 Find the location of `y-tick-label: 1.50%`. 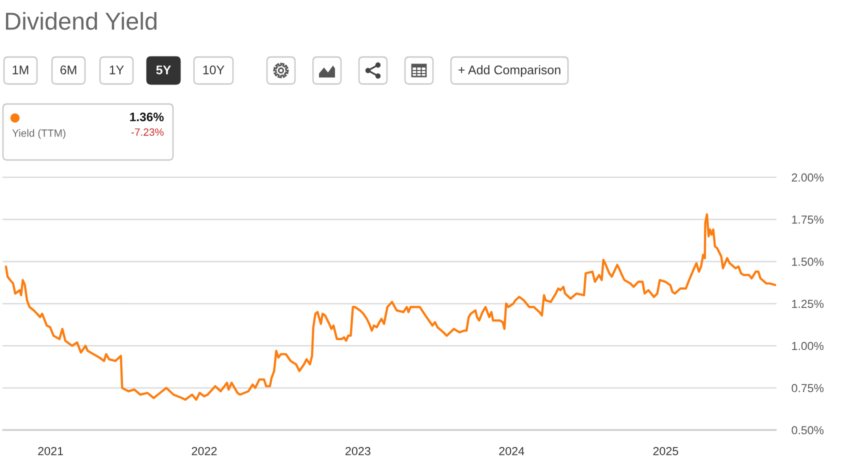

y-tick-label: 1.50% is located at coordinates (808, 262).